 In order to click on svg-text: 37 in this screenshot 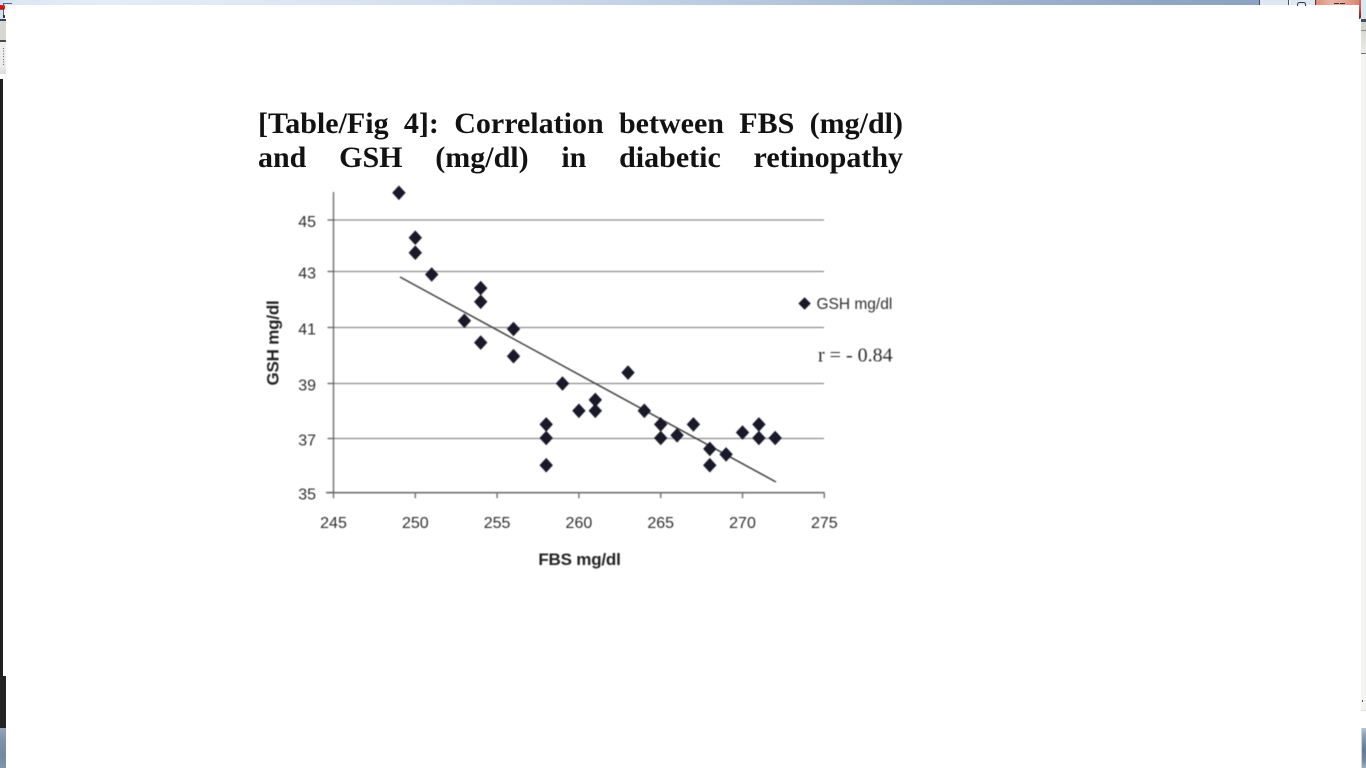, I will do `click(307, 441)`.